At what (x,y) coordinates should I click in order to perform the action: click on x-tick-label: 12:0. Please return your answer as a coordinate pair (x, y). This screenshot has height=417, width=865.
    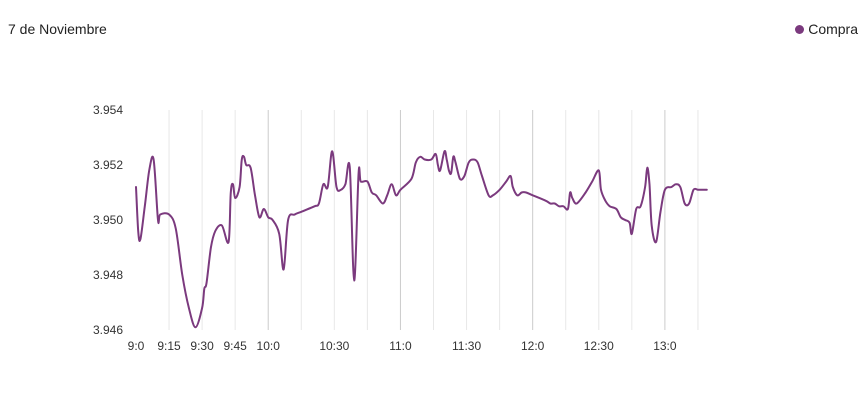
    Looking at the image, I should click on (533, 346).